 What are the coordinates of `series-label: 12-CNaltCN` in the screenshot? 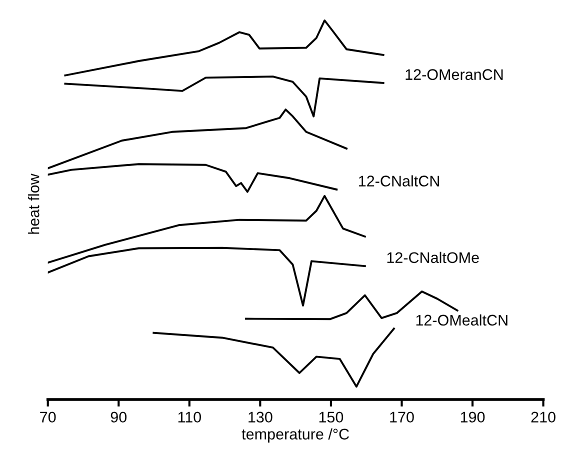 It's located at (399, 180).